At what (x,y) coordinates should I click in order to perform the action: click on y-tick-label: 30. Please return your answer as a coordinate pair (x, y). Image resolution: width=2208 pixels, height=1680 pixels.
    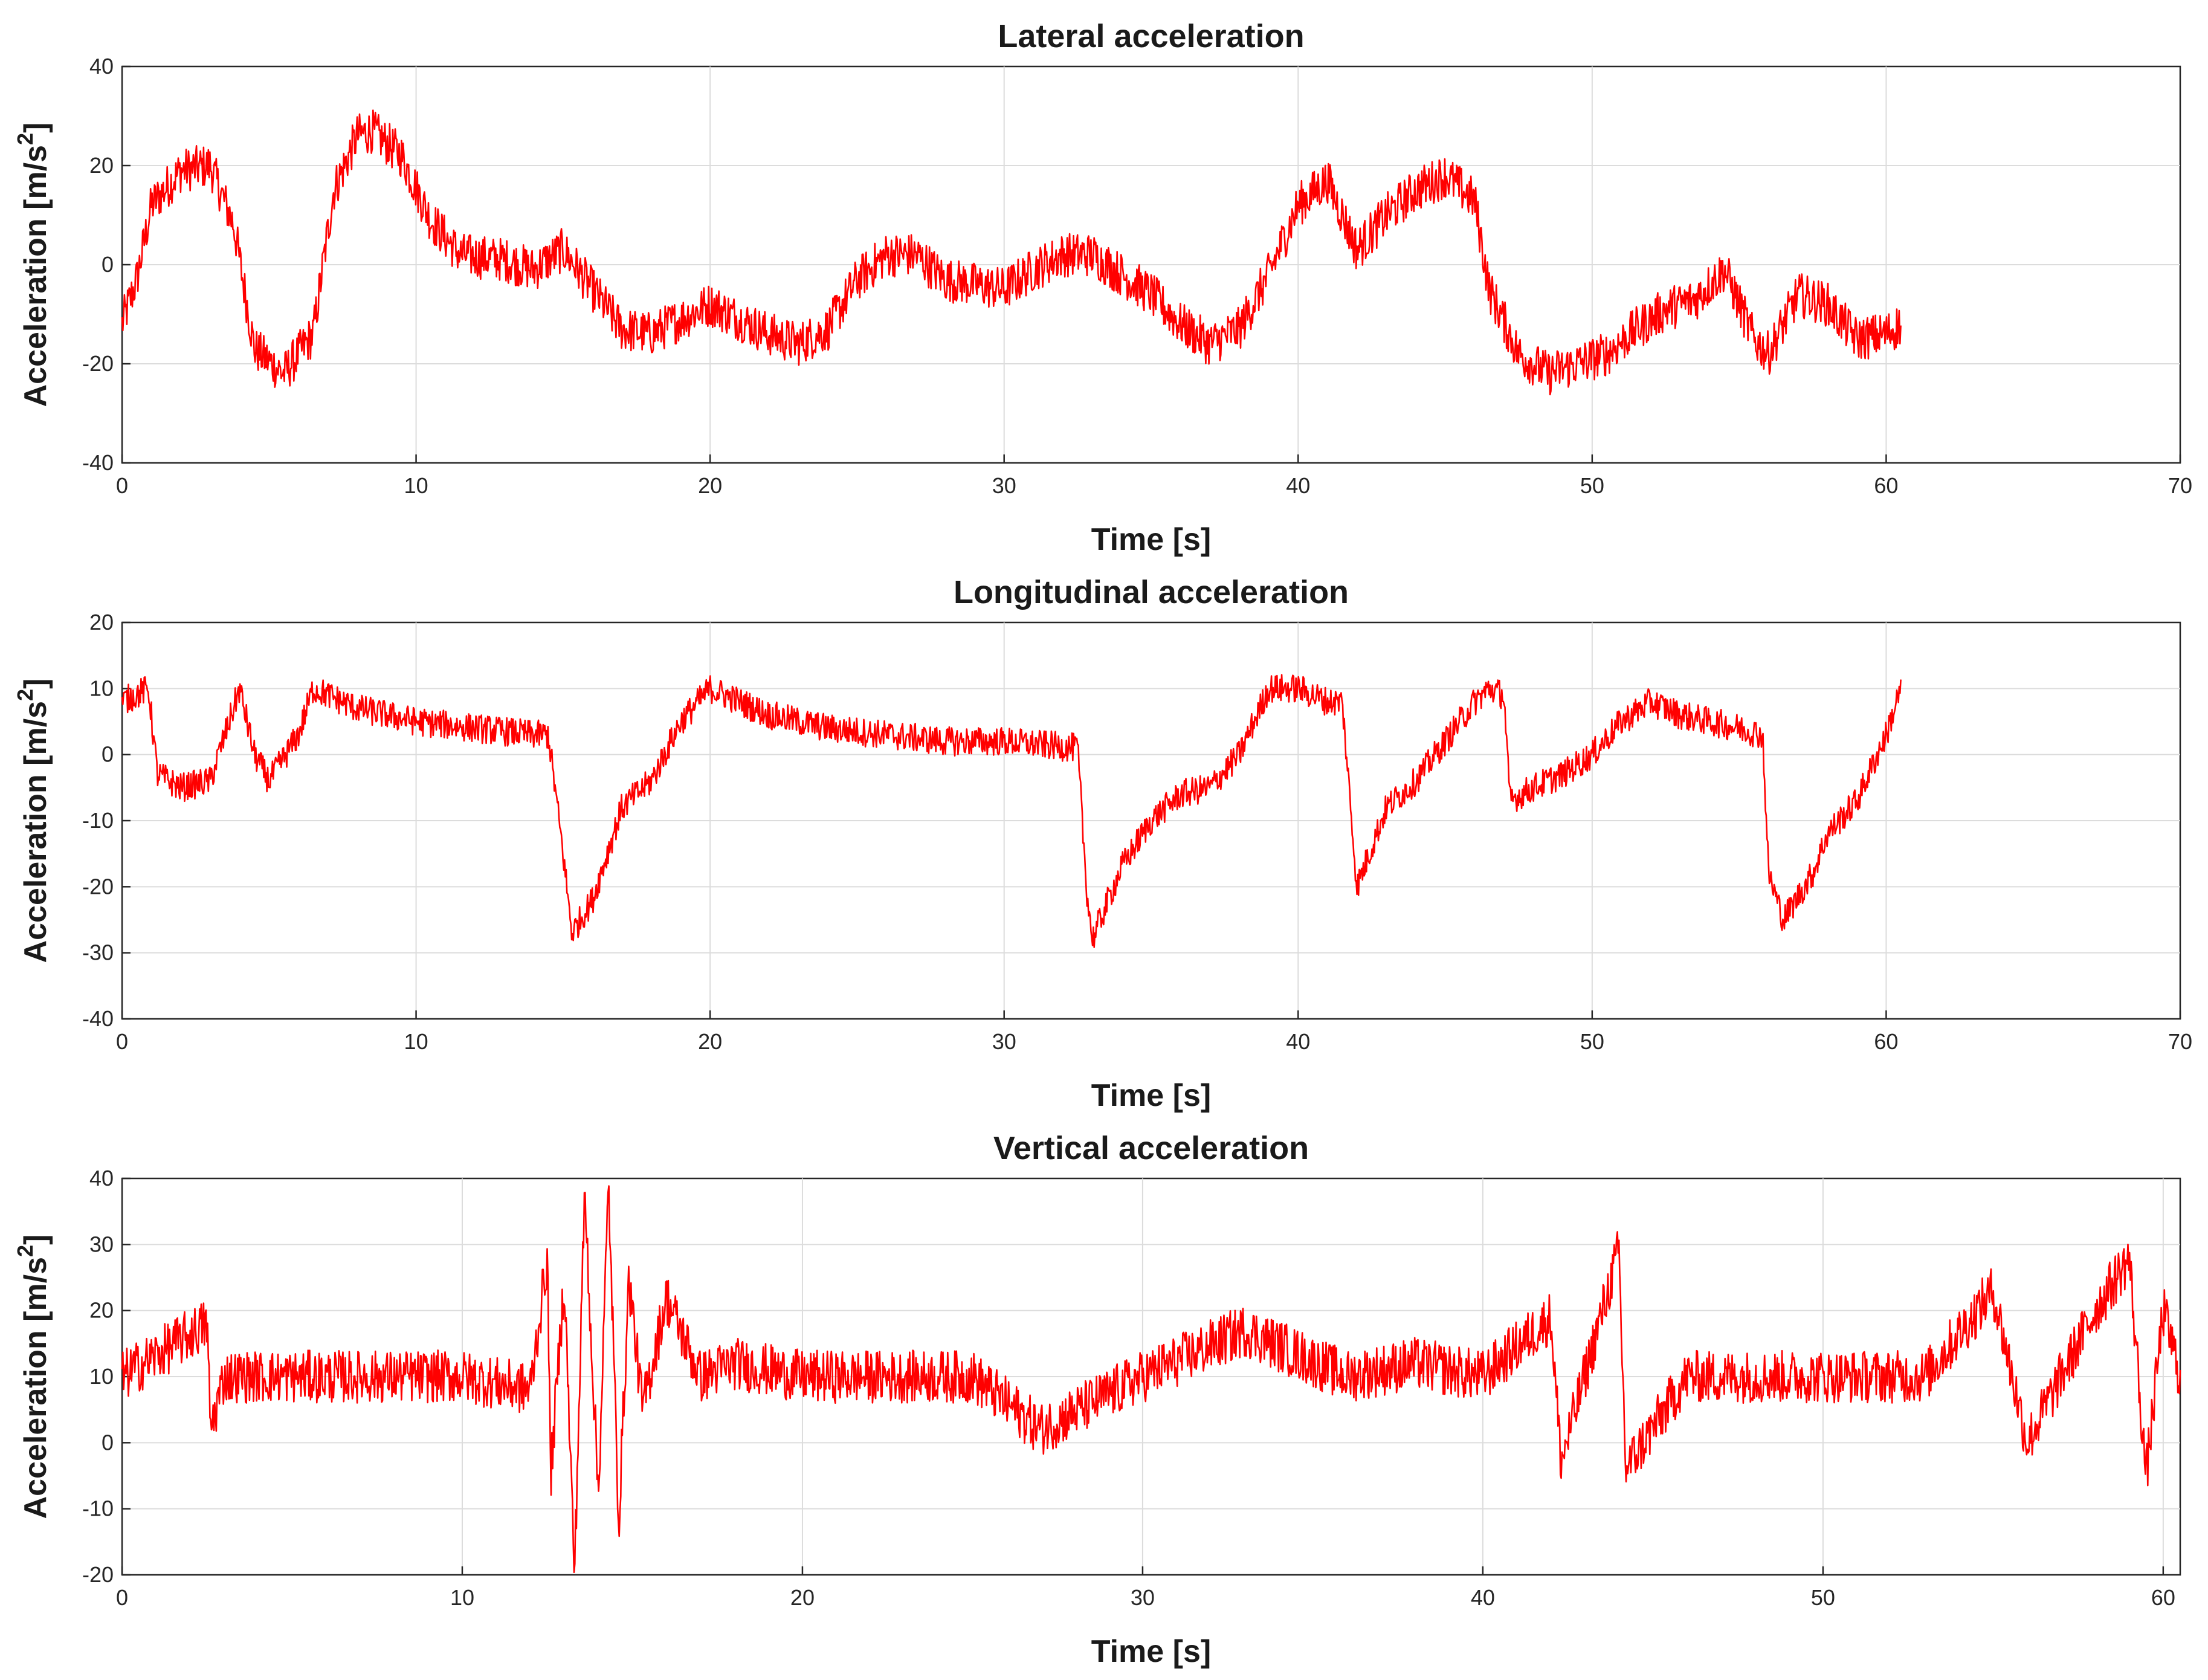
    Looking at the image, I should click on (101, 1244).